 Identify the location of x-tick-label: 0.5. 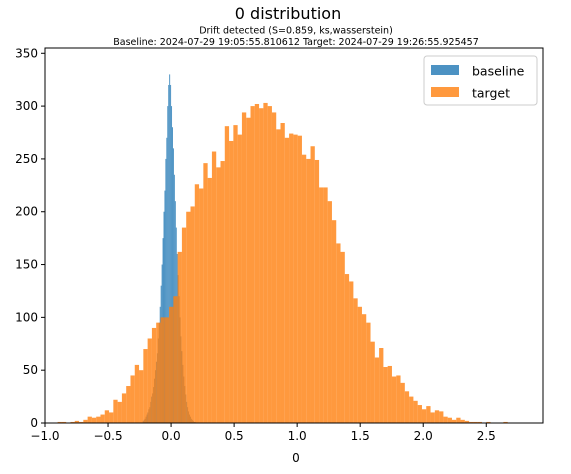
(234, 436).